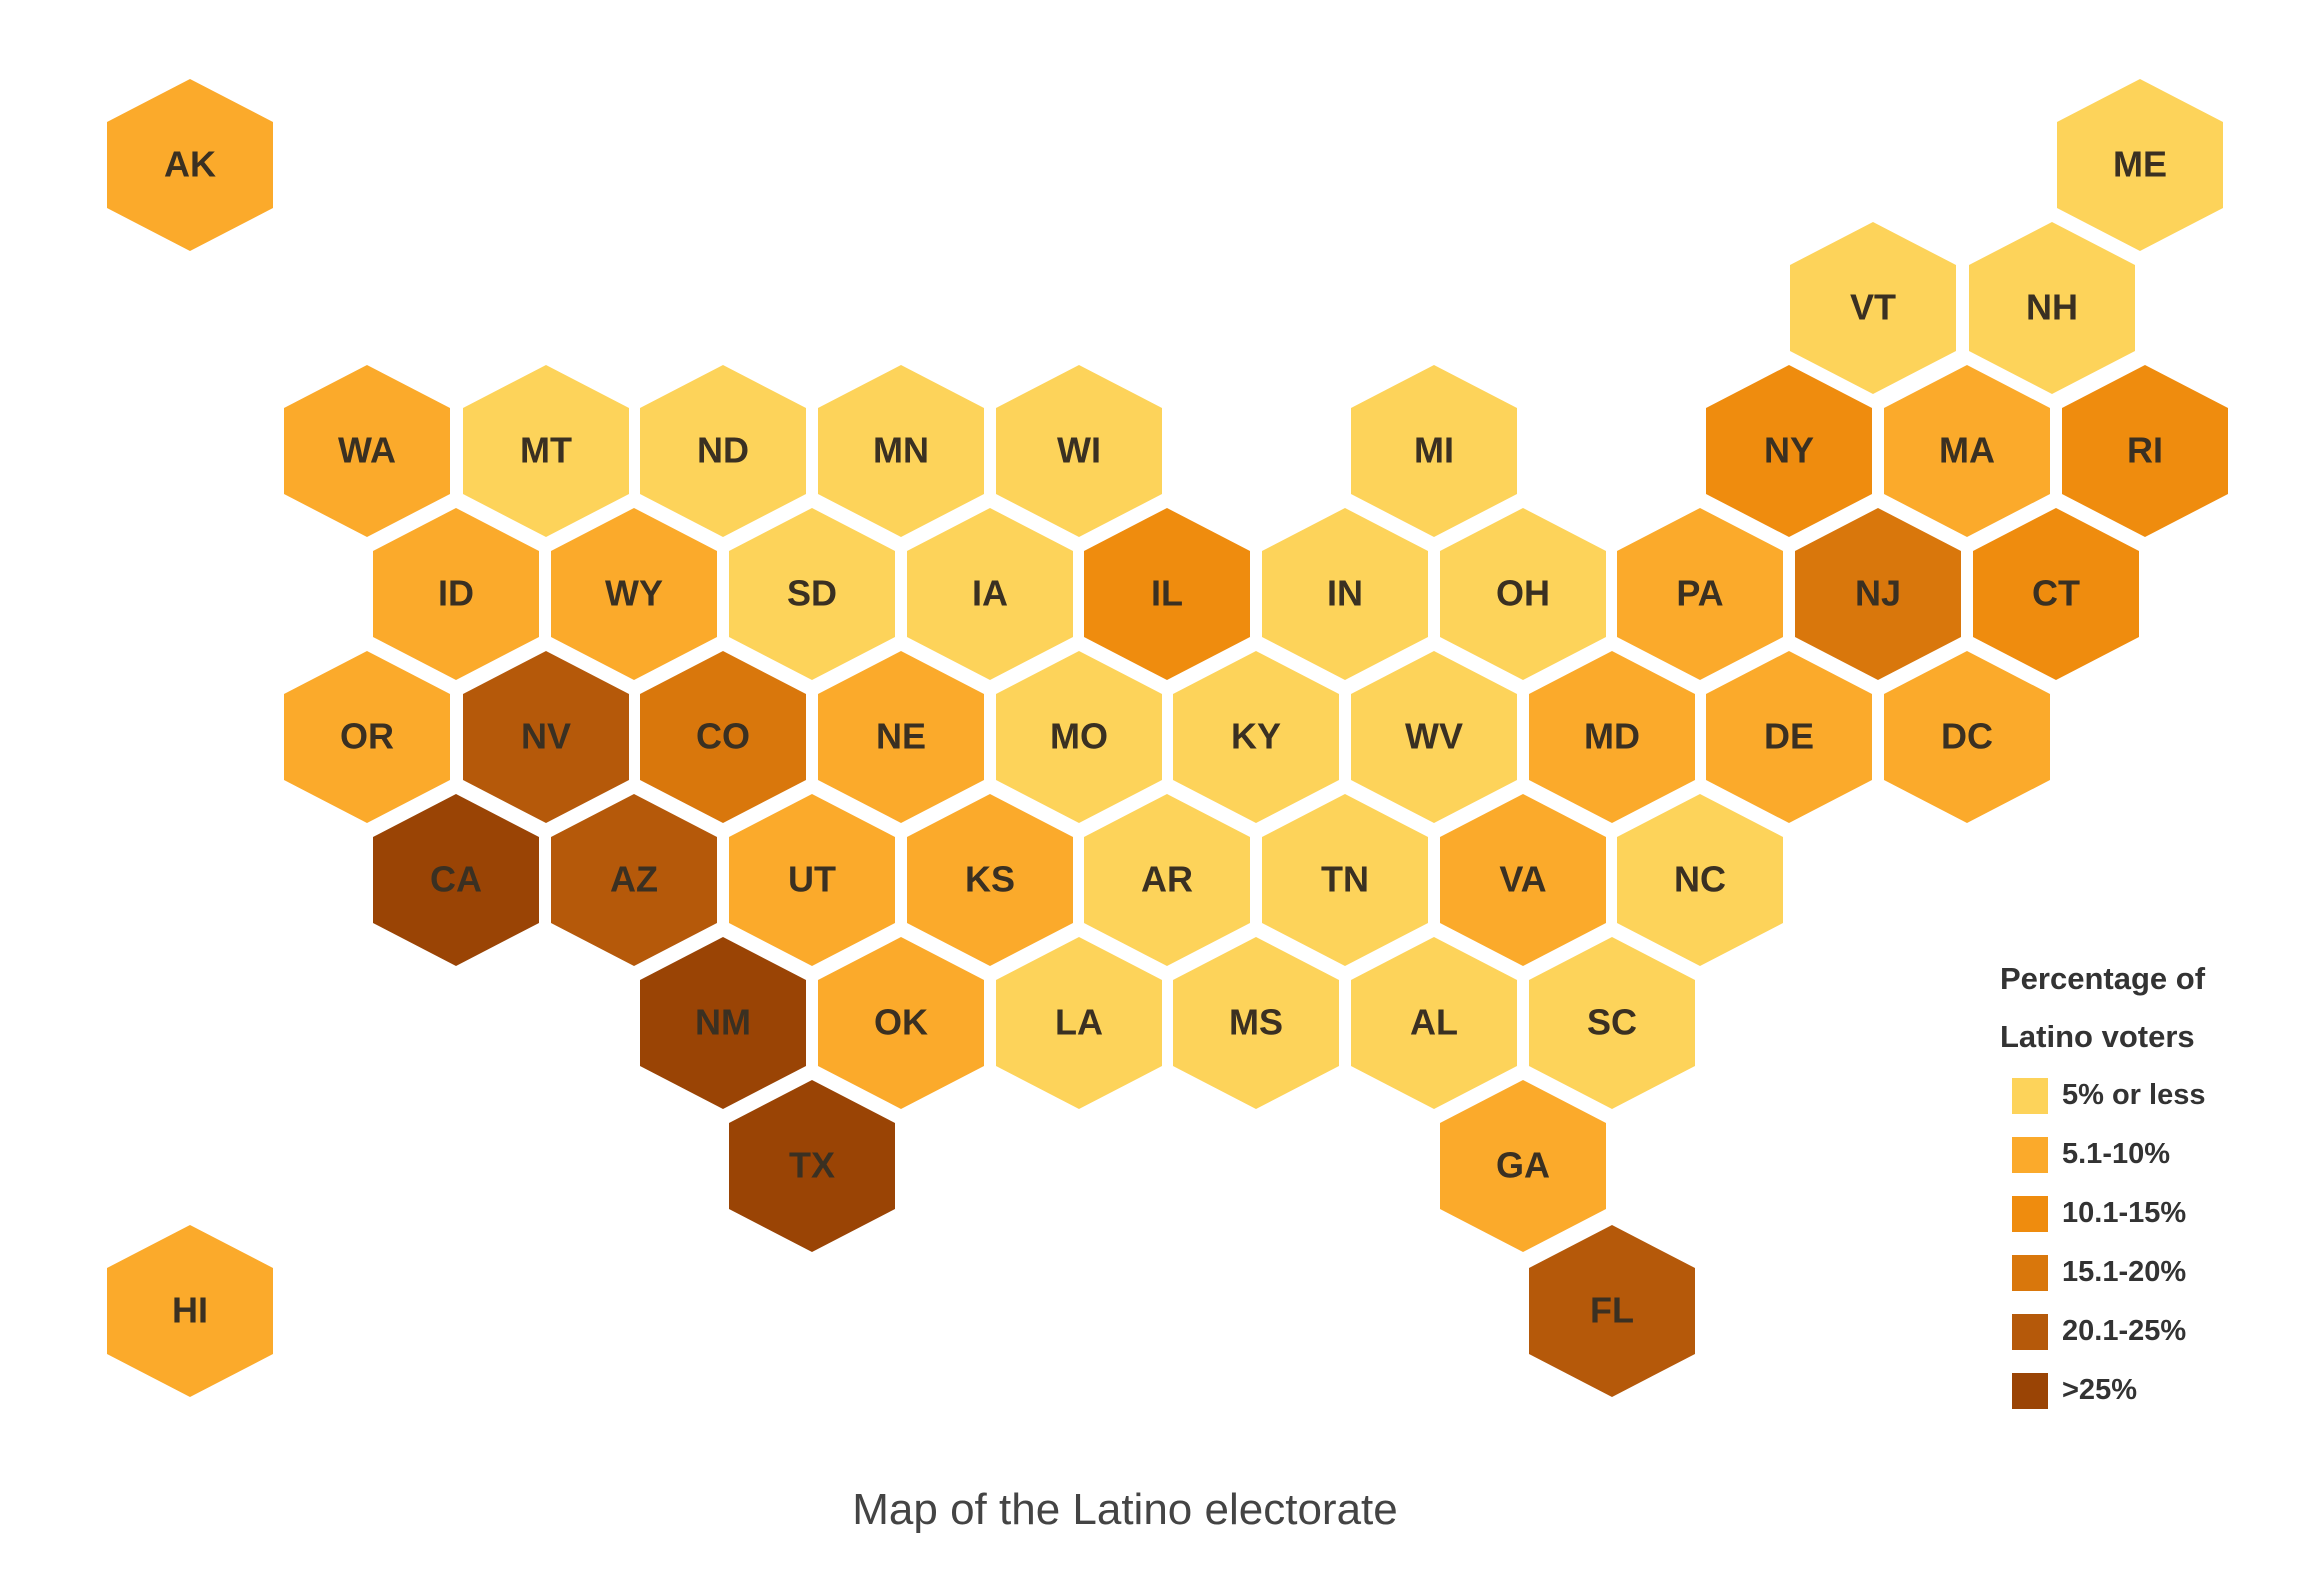 This screenshot has width=2304, height=1595. Describe the element at coordinates (1967, 736) in the screenshot. I see `state-label: DC` at that location.